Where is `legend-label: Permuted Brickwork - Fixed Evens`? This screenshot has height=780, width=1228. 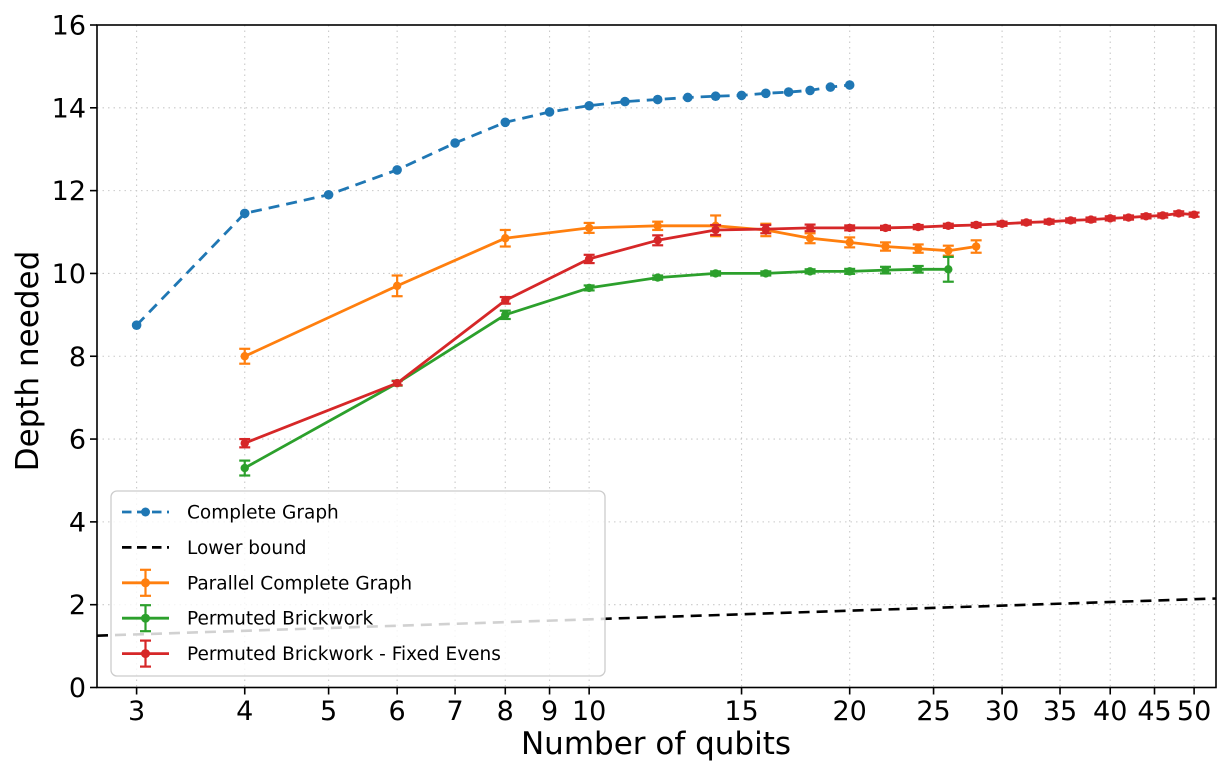
legend-label: Permuted Brickwork - Fixed Evens is located at coordinates (344, 654).